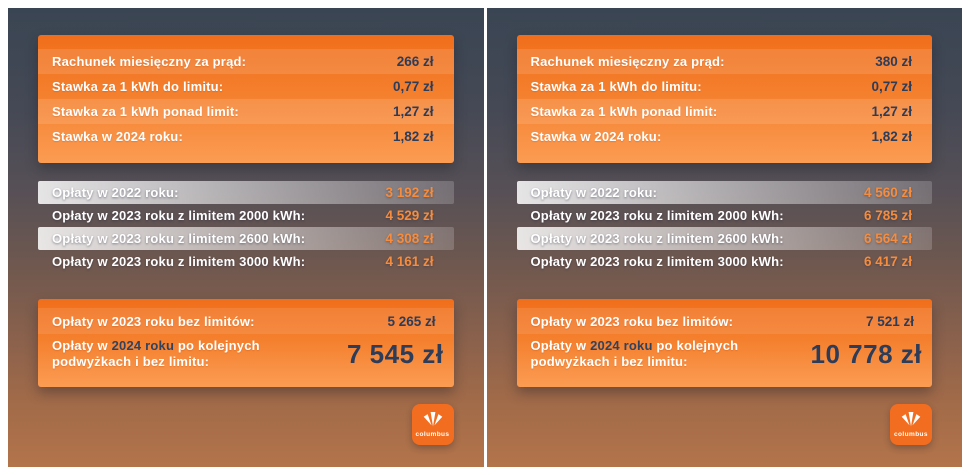  Describe the element at coordinates (395, 353) in the screenshot. I see `summary-value-large: 7 545 zł` at that location.